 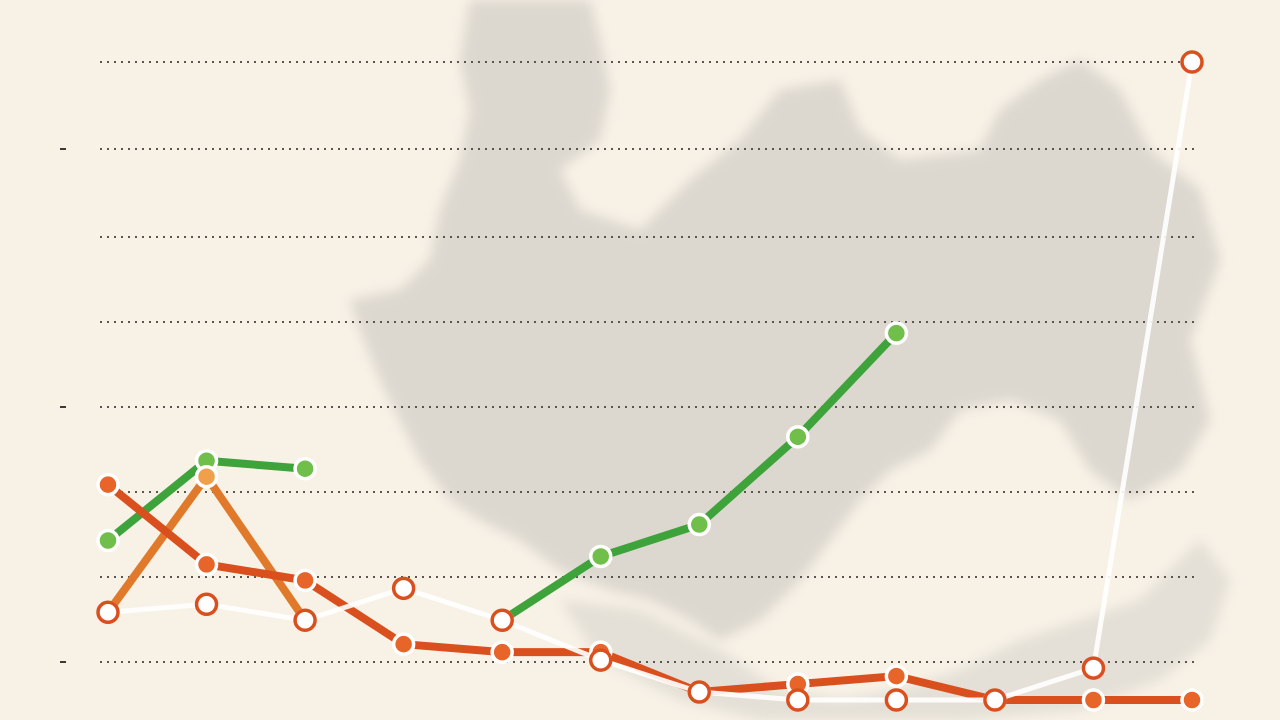 I want to click on y-axis-ticks, so click(x=63, y=405).